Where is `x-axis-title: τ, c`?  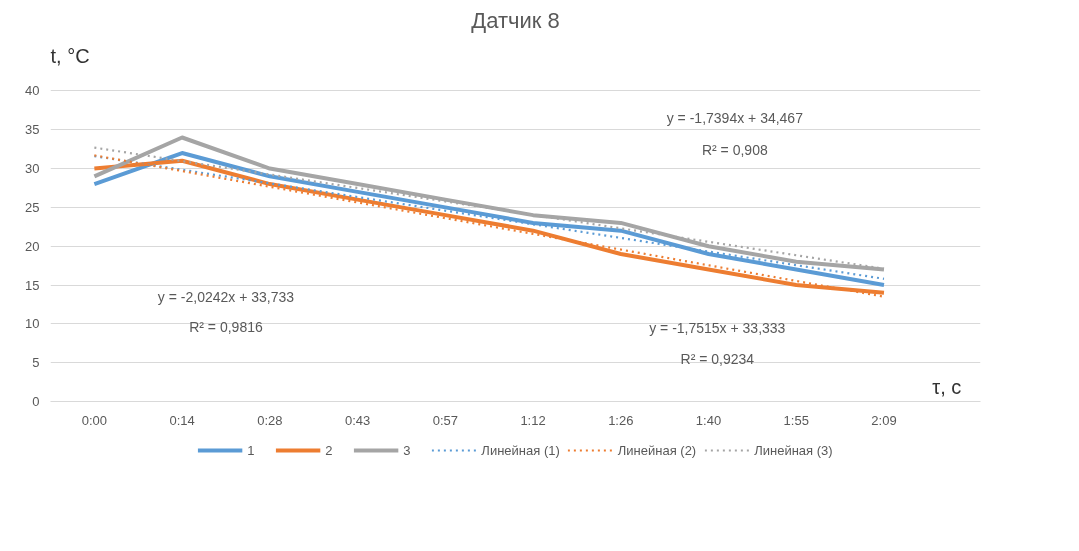 x-axis-title: τ, c is located at coordinates (947, 386).